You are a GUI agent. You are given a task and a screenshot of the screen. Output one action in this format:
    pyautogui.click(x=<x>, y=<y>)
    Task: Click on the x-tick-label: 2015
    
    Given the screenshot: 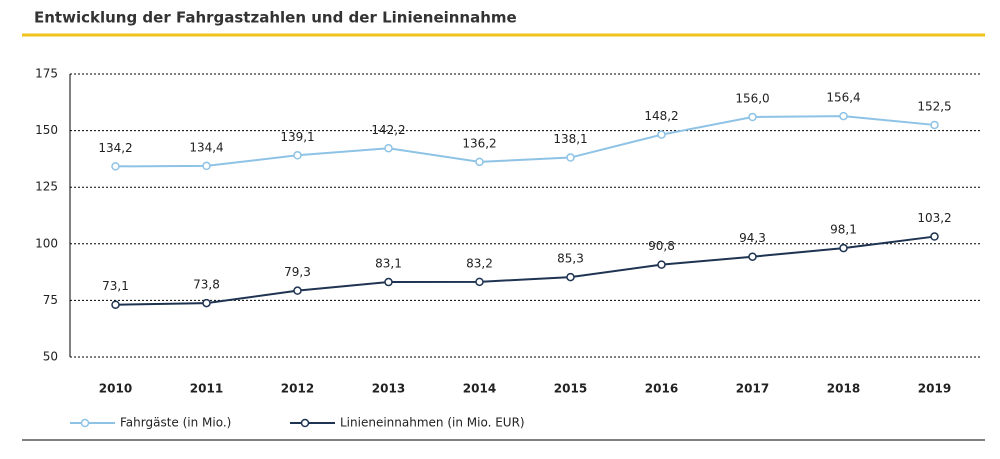 What is the action you would take?
    pyautogui.click(x=570, y=389)
    